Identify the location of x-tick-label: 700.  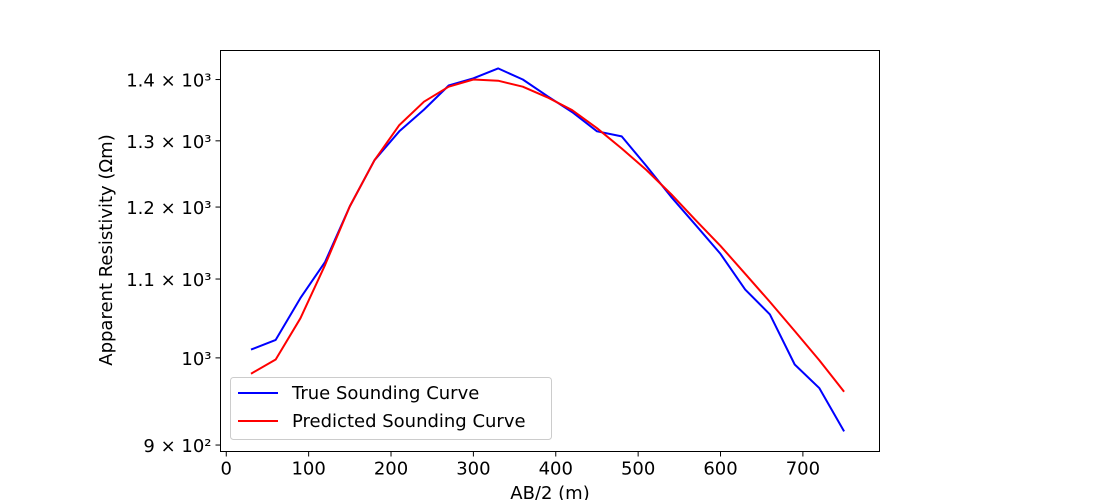
(803, 469).